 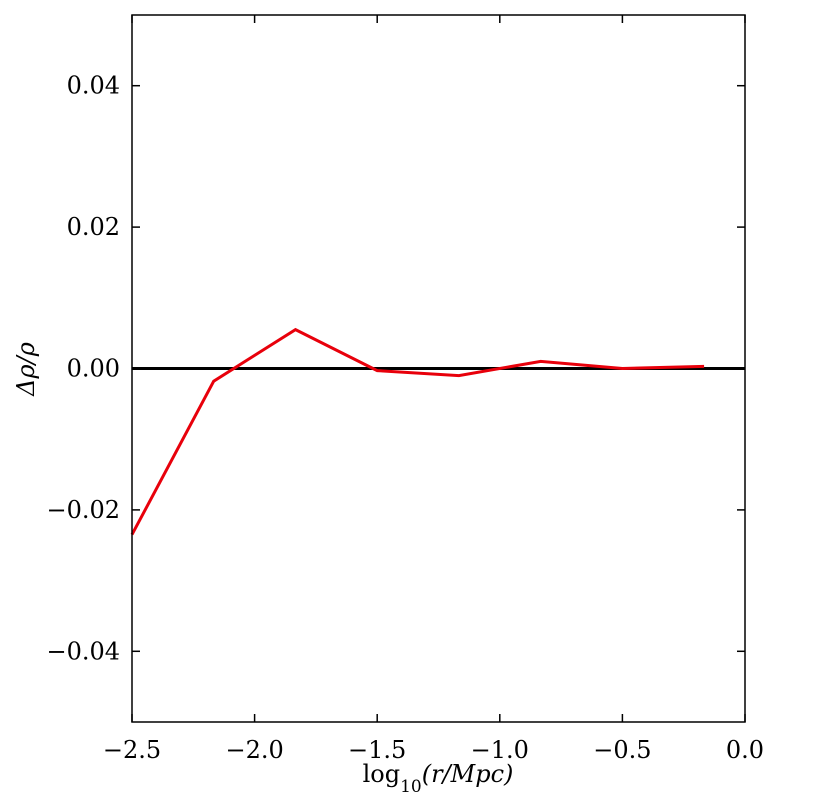 What do you see at coordinates (500, 750) in the screenshot?
I see `x-tick-label: −1.0` at bounding box center [500, 750].